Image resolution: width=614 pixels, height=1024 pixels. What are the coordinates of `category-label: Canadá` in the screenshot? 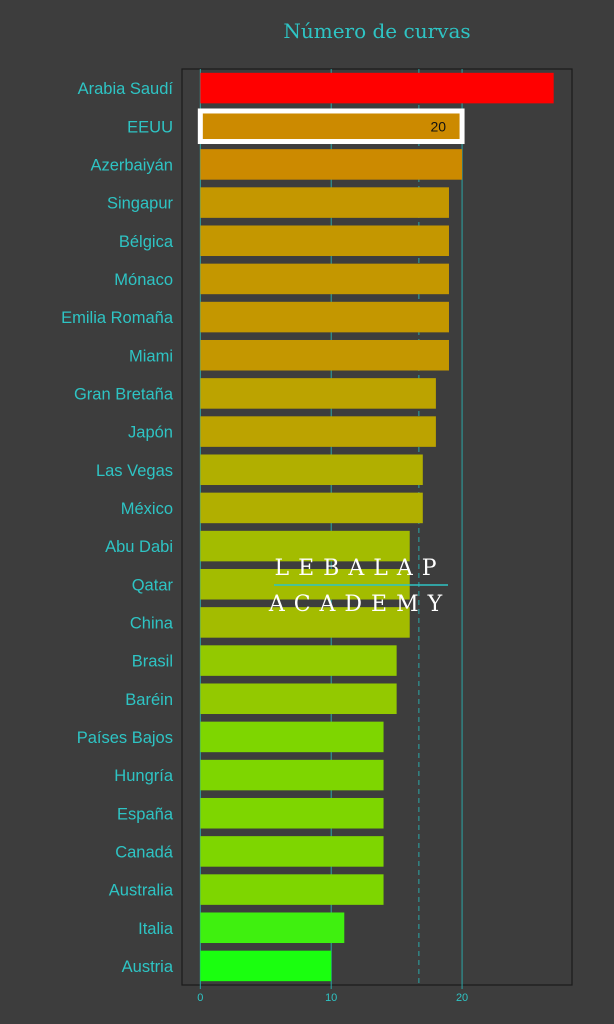 It's located at (144, 852).